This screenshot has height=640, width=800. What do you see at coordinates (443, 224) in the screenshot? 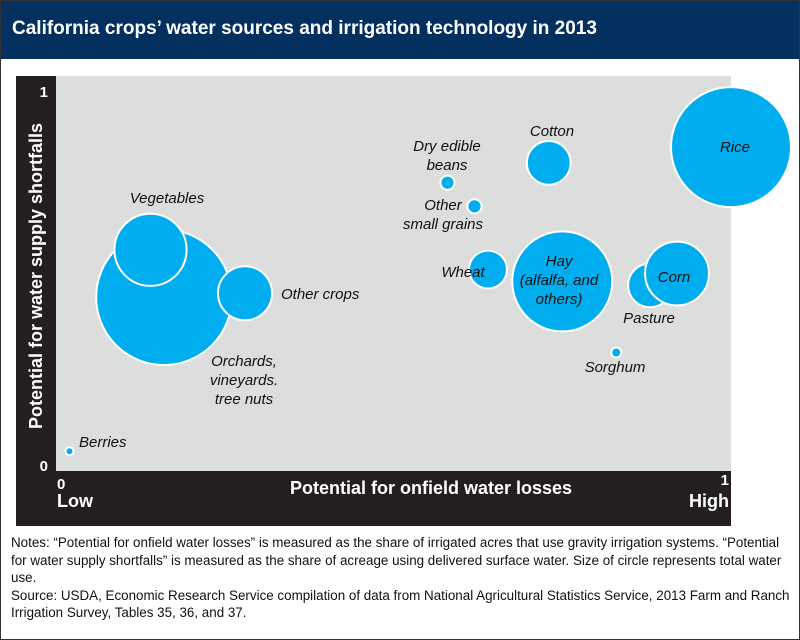
I see `bubble-label: small grains` at bounding box center [443, 224].